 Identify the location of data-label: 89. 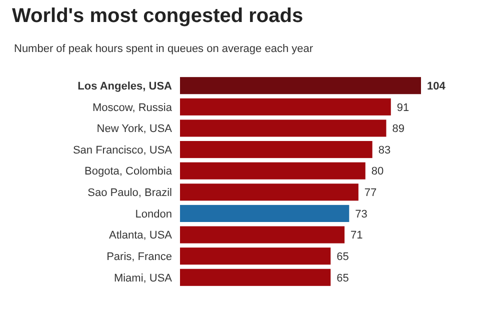
(398, 129).